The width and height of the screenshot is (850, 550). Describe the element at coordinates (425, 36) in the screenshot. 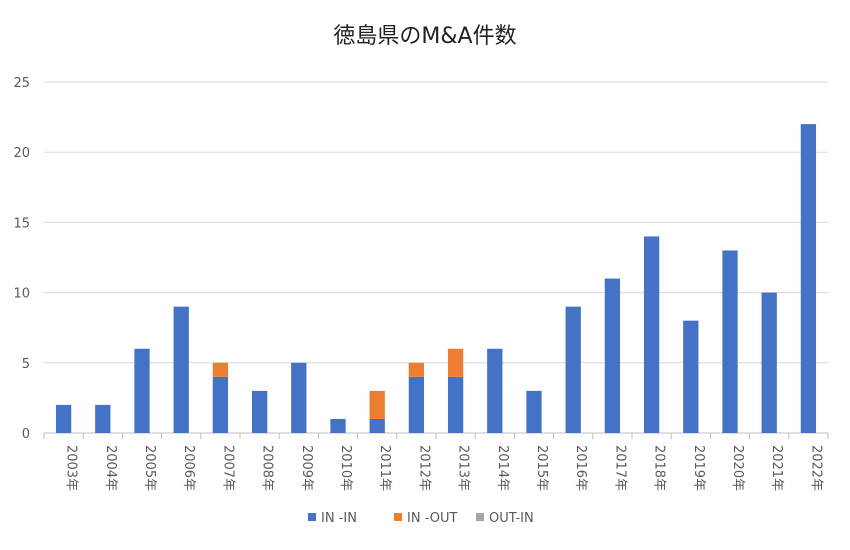

I see `chart-title: 徳島県のM&A件数` at that location.